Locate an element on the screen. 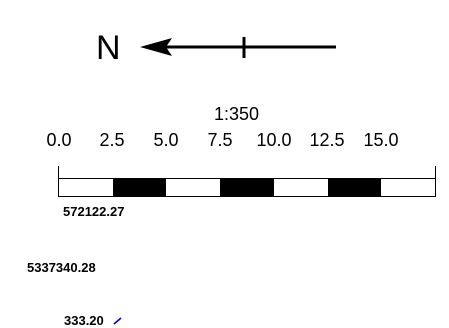 This screenshot has height=328, width=449. coordinate-y: 5337340.28 is located at coordinates (61, 267).